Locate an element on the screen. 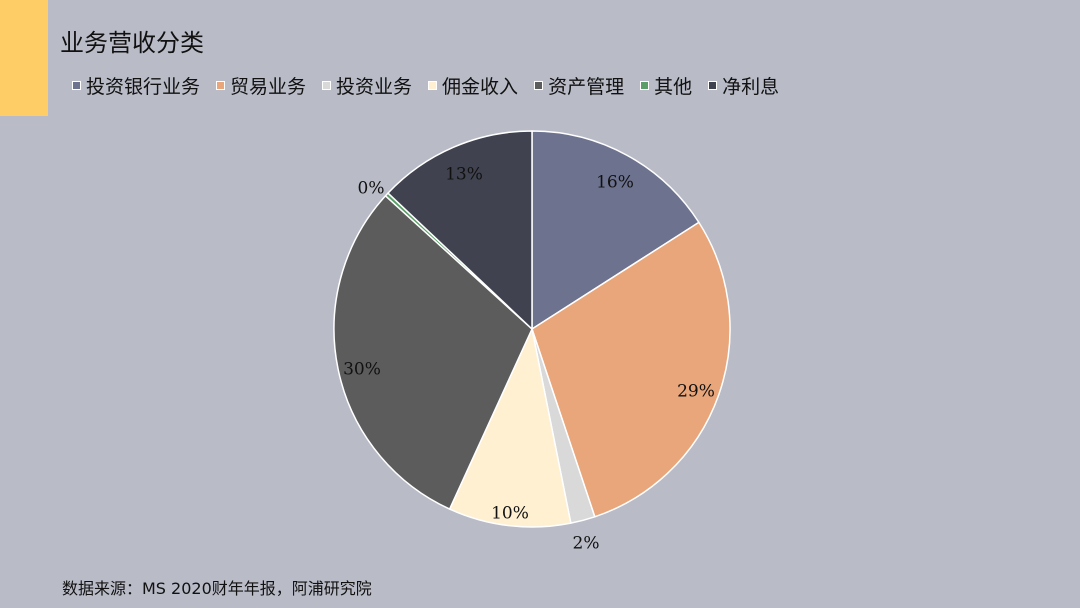 The image size is (1080, 608). legend-label: 资产管理 is located at coordinates (586, 87).